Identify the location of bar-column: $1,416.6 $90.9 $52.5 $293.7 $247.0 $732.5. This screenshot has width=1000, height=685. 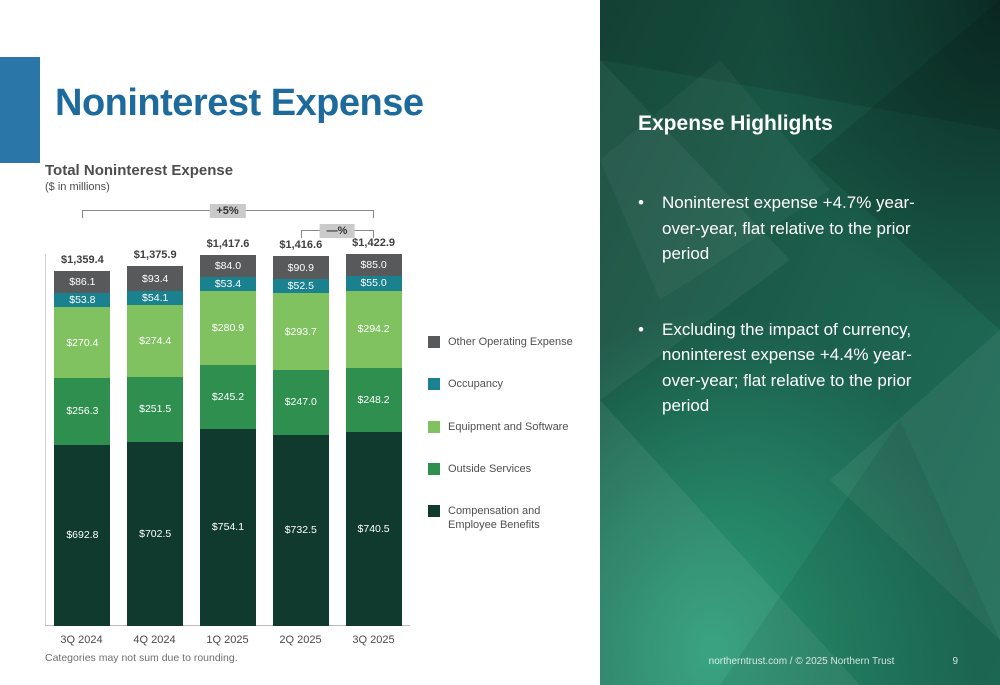
(300, 432).